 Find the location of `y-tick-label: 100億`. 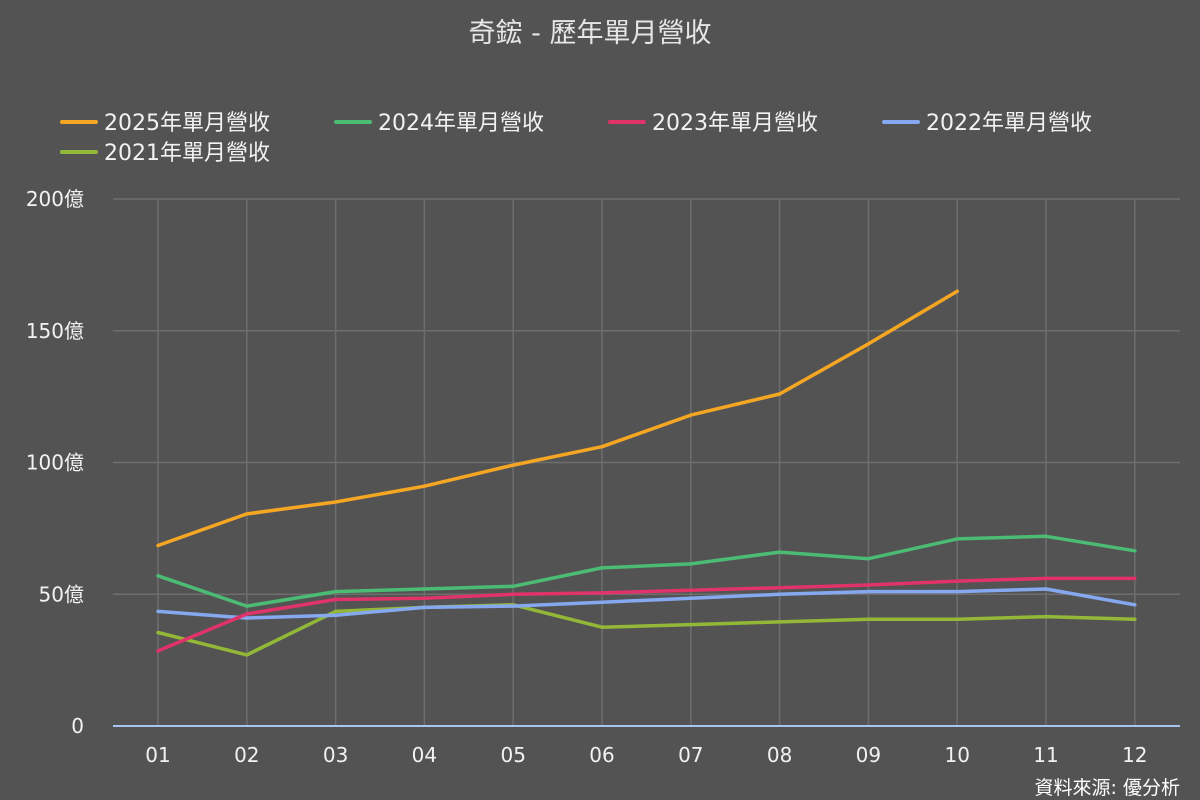

y-tick-label: 100億 is located at coordinates (55, 463).